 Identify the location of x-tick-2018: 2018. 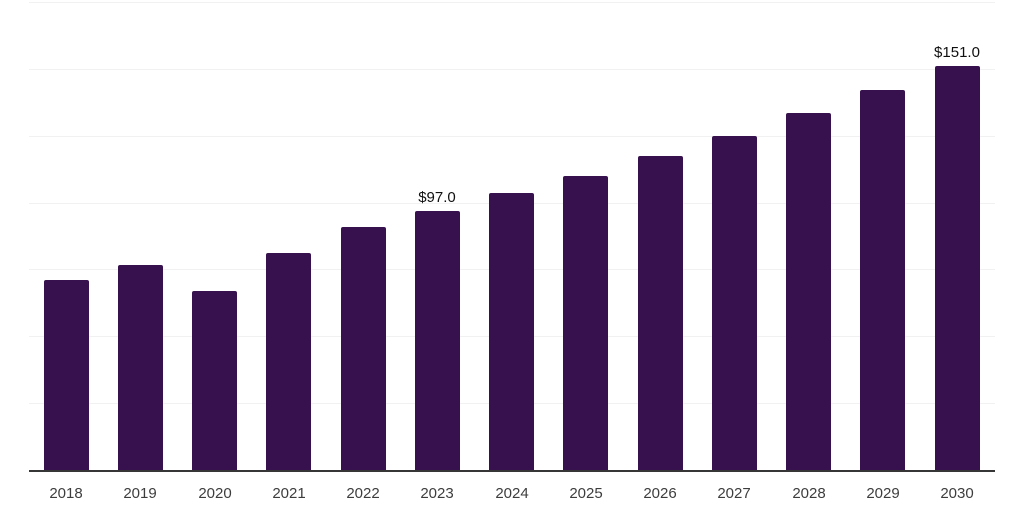
(66, 493).